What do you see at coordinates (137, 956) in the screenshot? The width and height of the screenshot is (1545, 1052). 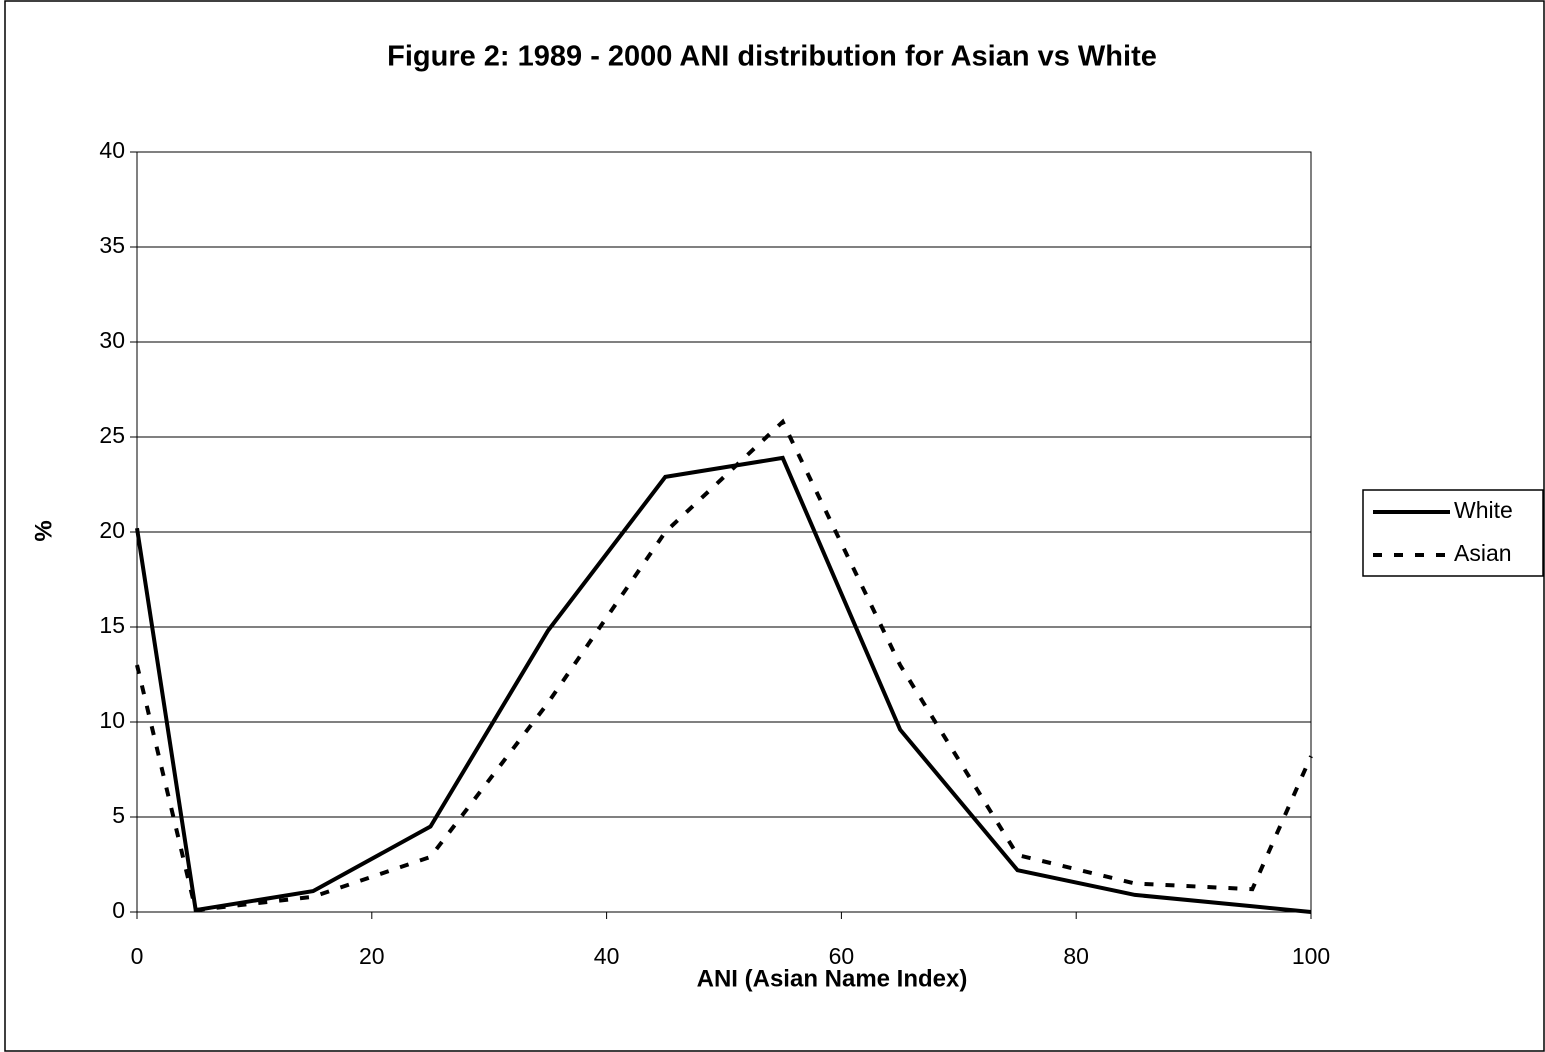 I see `x-tick-label: 0` at bounding box center [137, 956].